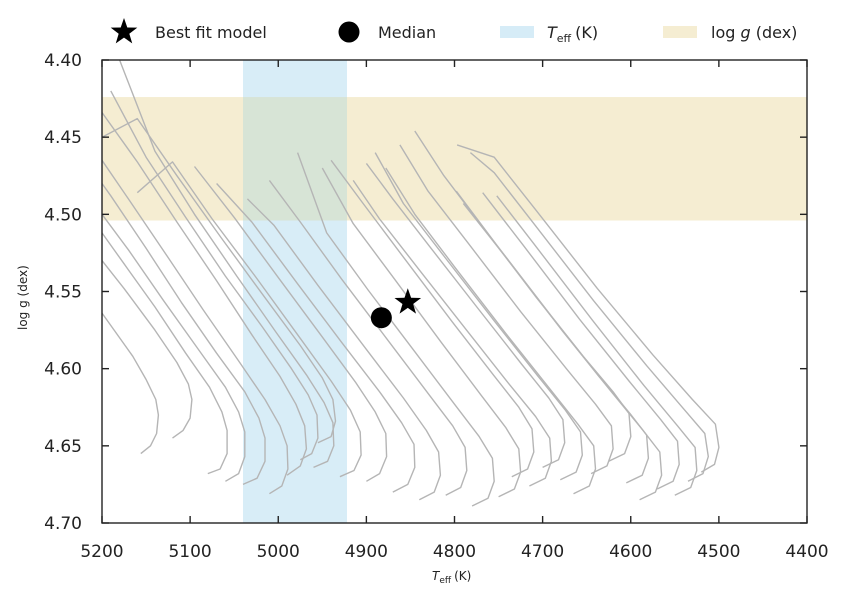 This screenshot has width=847, height=600. What do you see at coordinates (542, 552) in the screenshot?
I see `x-tick-label: 4700` at bounding box center [542, 552].